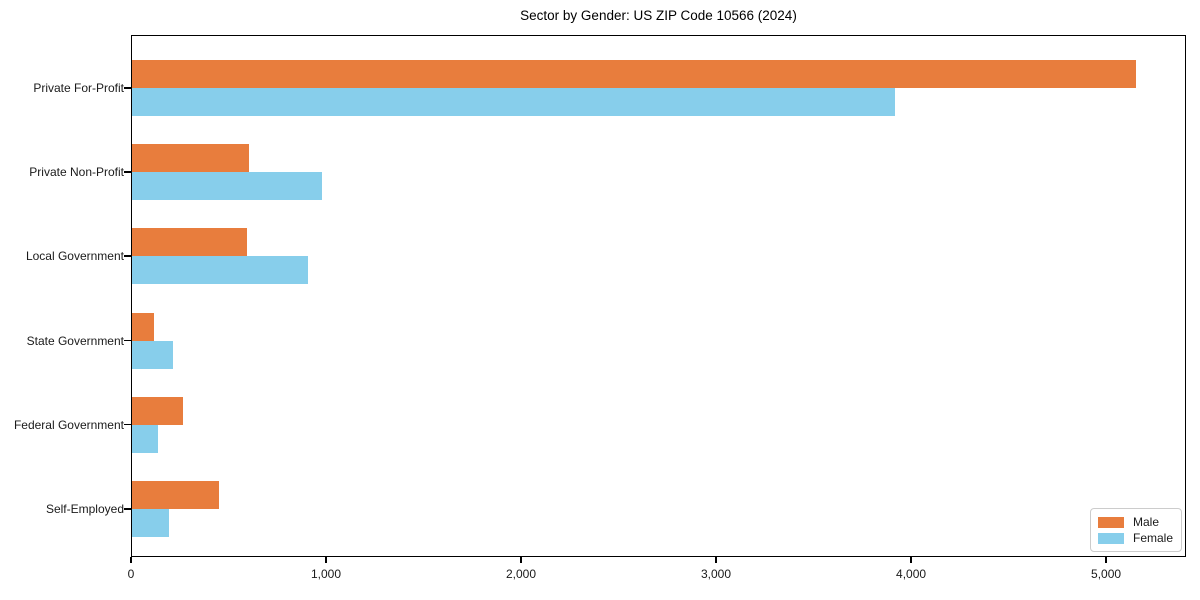 This screenshot has height=600, width=1200. I want to click on x-axis-label-2-000: 2,000, so click(521, 574).